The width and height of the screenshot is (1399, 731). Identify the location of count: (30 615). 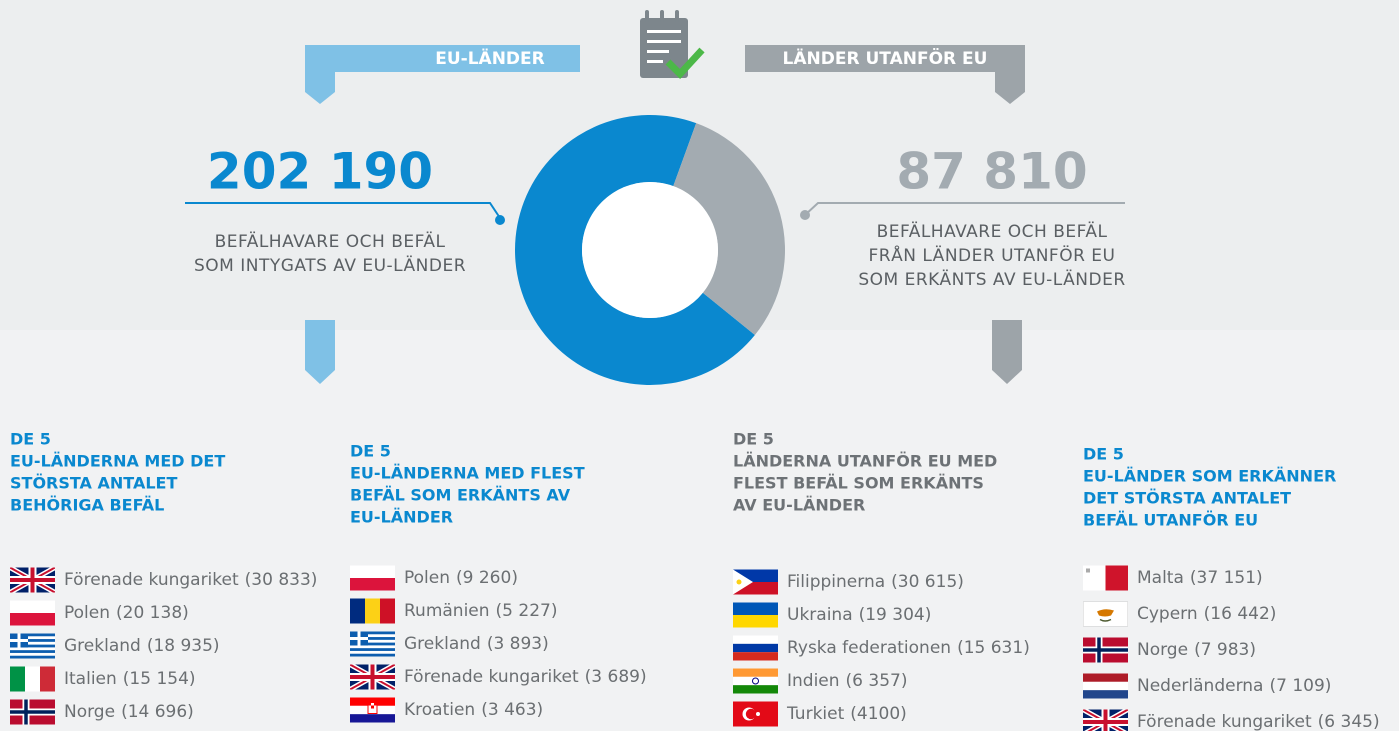
(927, 582).